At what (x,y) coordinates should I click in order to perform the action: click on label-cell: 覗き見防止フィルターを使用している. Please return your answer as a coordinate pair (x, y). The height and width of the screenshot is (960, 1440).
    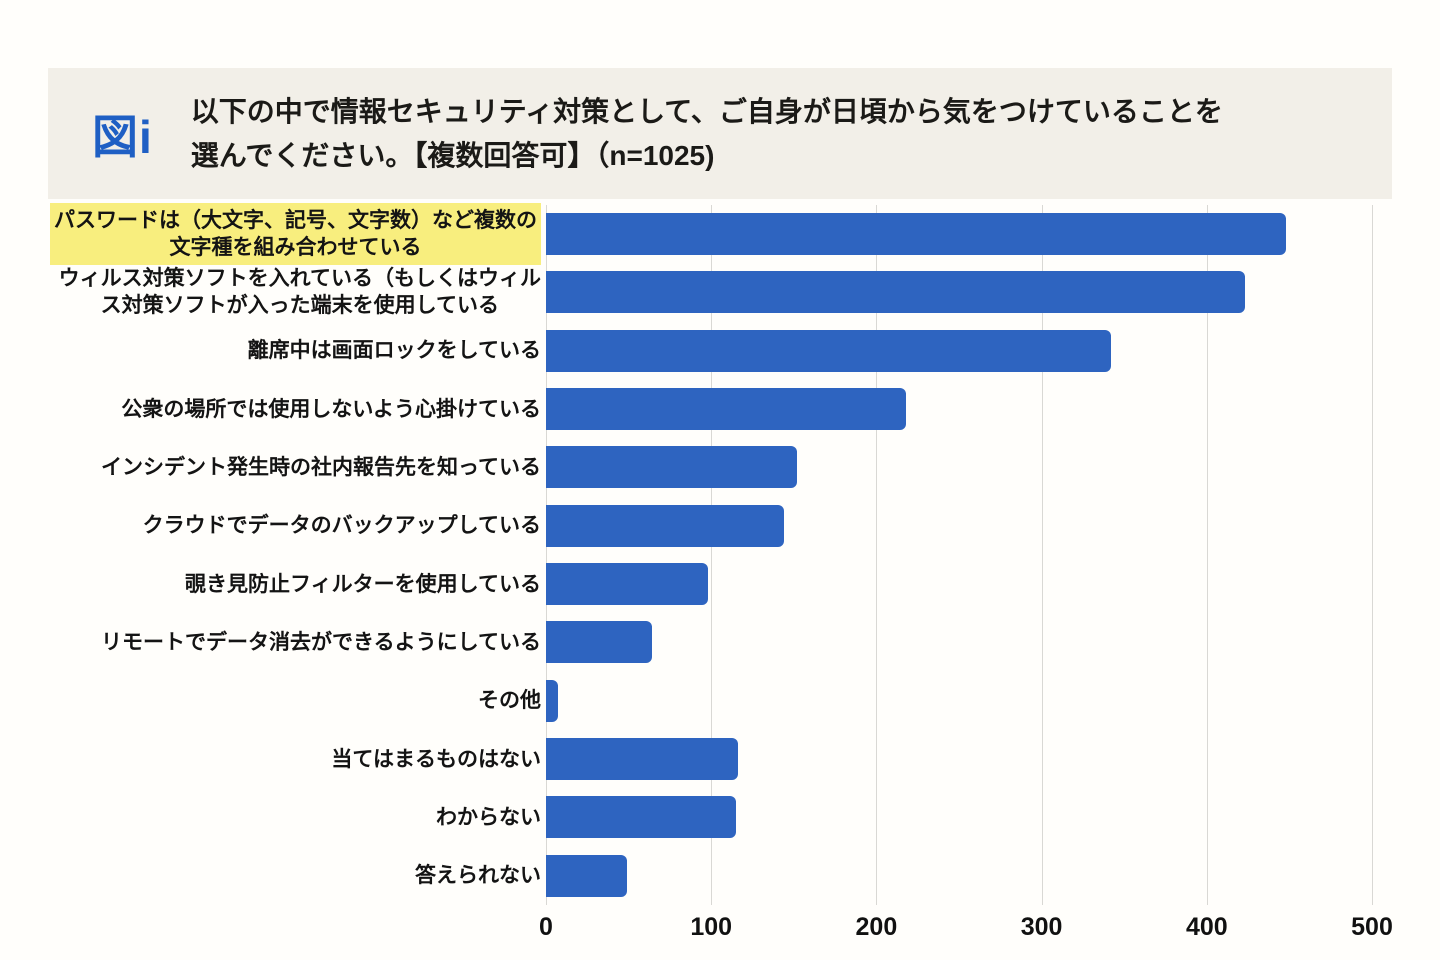
    Looking at the image, I should click on (293, 584).